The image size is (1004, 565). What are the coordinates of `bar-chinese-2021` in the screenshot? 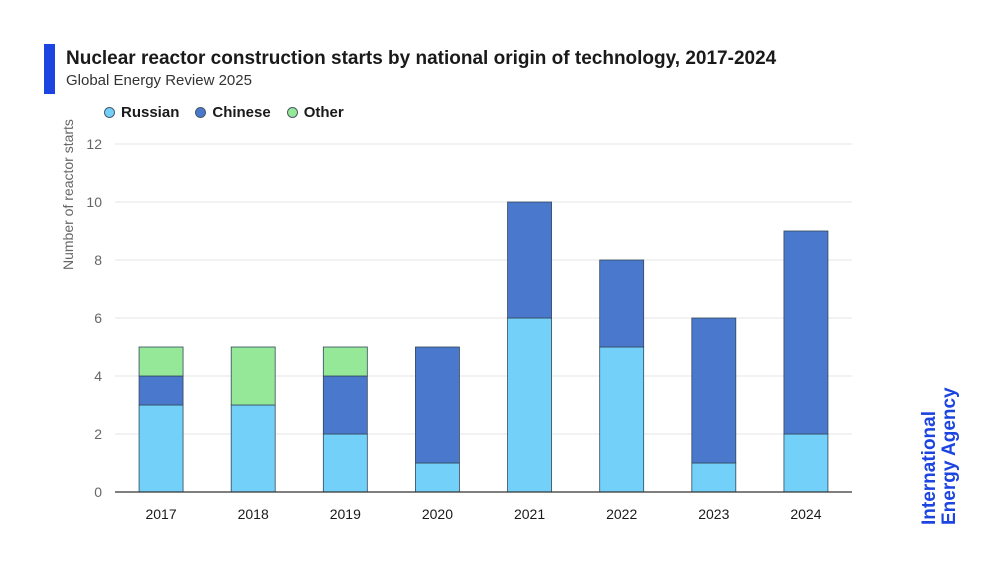 It's located at (529, 260).